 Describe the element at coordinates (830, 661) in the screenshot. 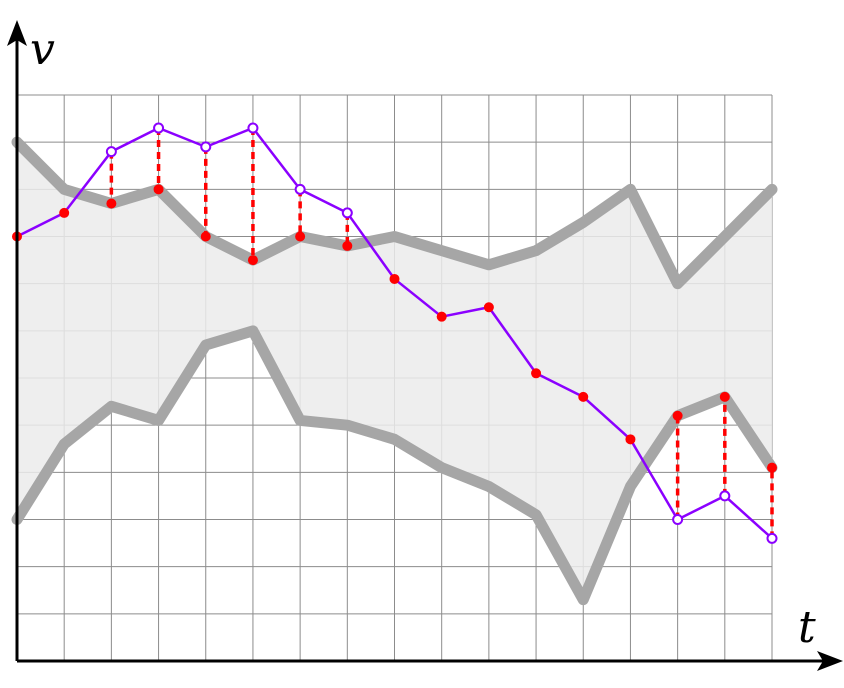

I see `x-axis-arrow` at that location.